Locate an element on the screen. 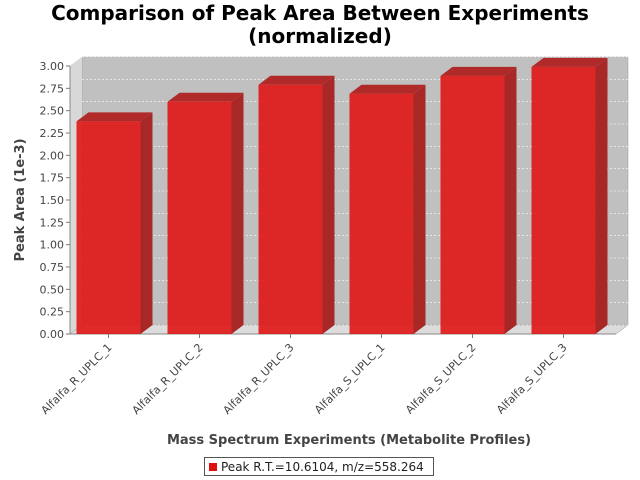  y-tick-label: 0.00 is located at coordinates (52, 334).